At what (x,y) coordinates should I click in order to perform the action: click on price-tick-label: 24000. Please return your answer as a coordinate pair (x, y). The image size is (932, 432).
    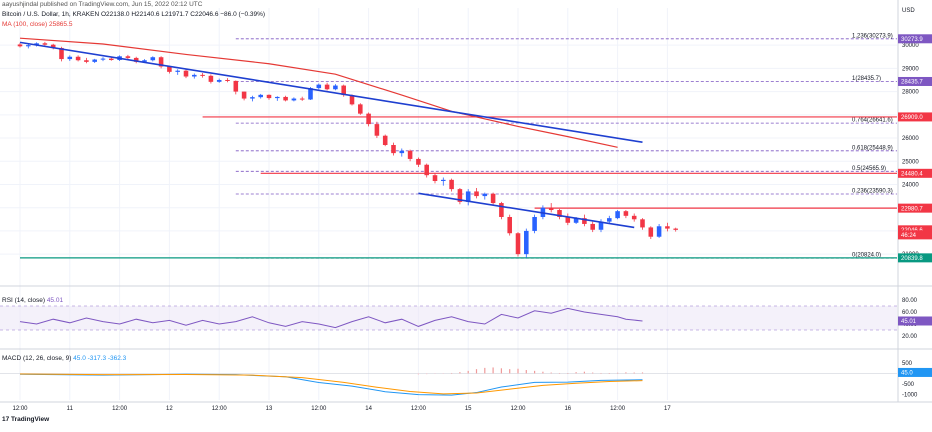
    Looking at the image, I should click on (910, 185).